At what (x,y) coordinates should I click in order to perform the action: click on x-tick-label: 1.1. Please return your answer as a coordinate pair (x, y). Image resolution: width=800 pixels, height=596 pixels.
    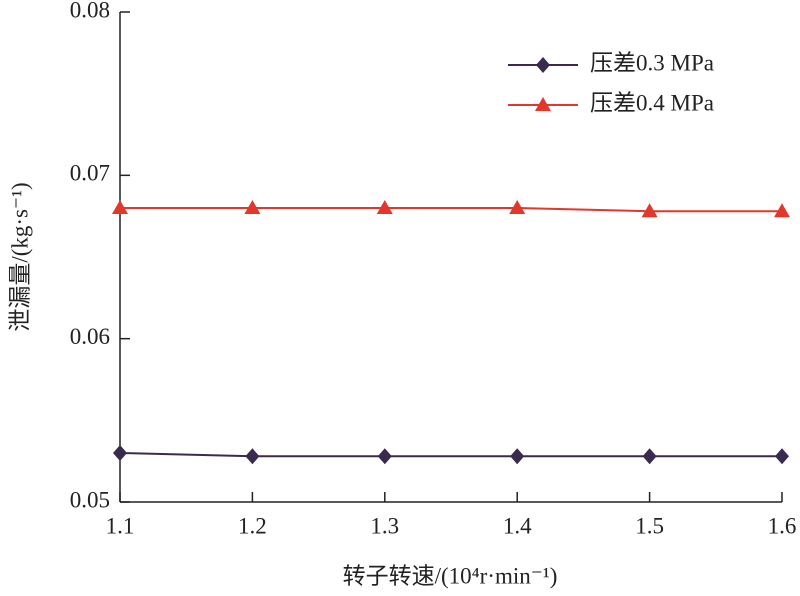
    Looking at the image, I should click on (120, 525).